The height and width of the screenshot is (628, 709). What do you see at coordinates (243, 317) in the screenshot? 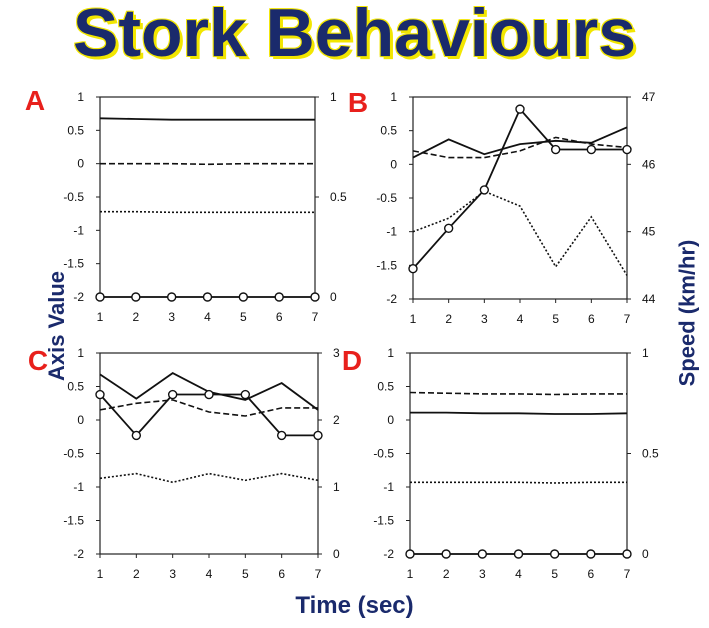
I see `panel-a-xtick-label: 5` at bounding box center [243, 317].